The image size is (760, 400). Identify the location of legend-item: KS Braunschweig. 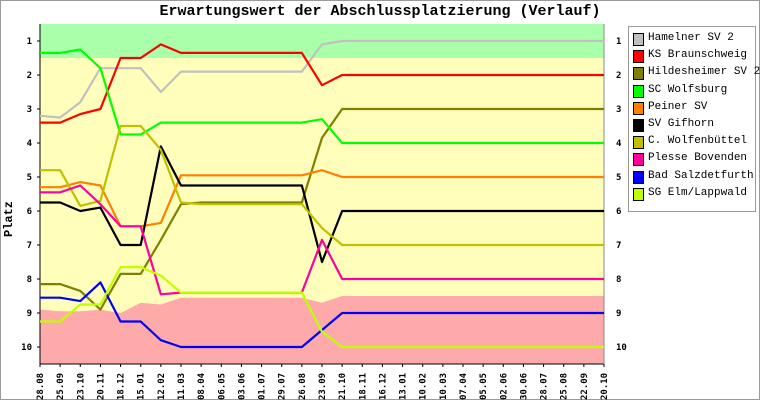
(693, 55).